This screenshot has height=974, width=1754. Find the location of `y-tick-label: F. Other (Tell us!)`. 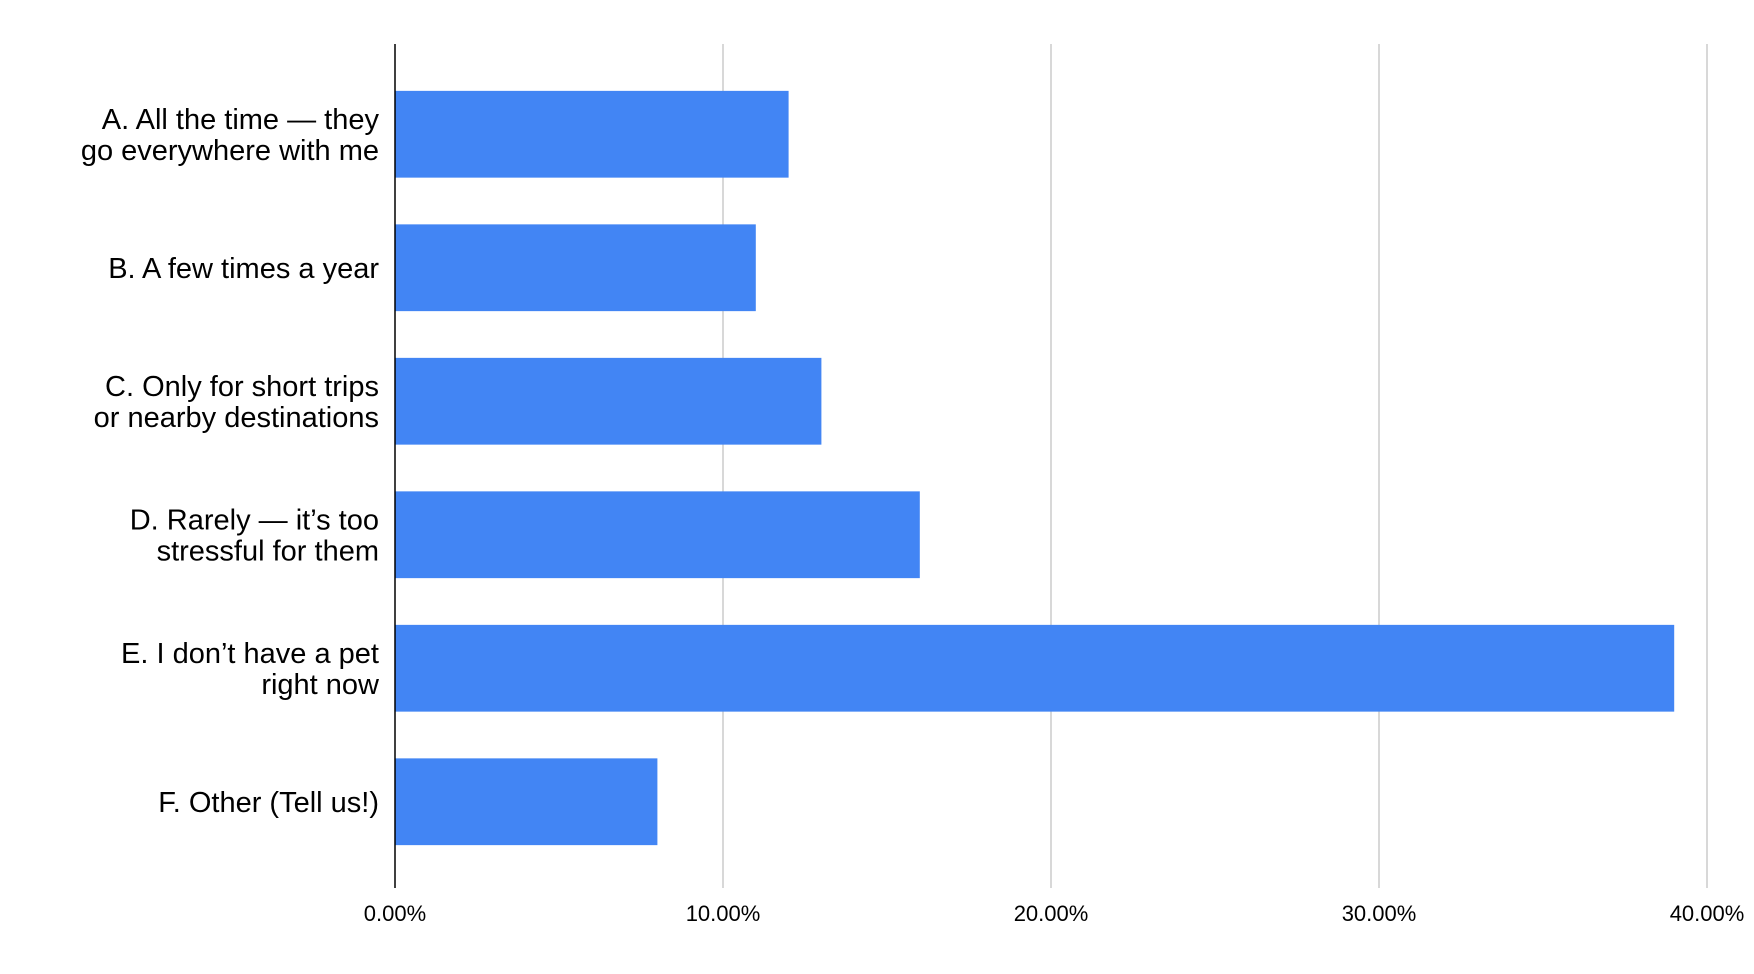

y-tick-label: F. Other (Tell us!) is located at coordinates (268, 803).